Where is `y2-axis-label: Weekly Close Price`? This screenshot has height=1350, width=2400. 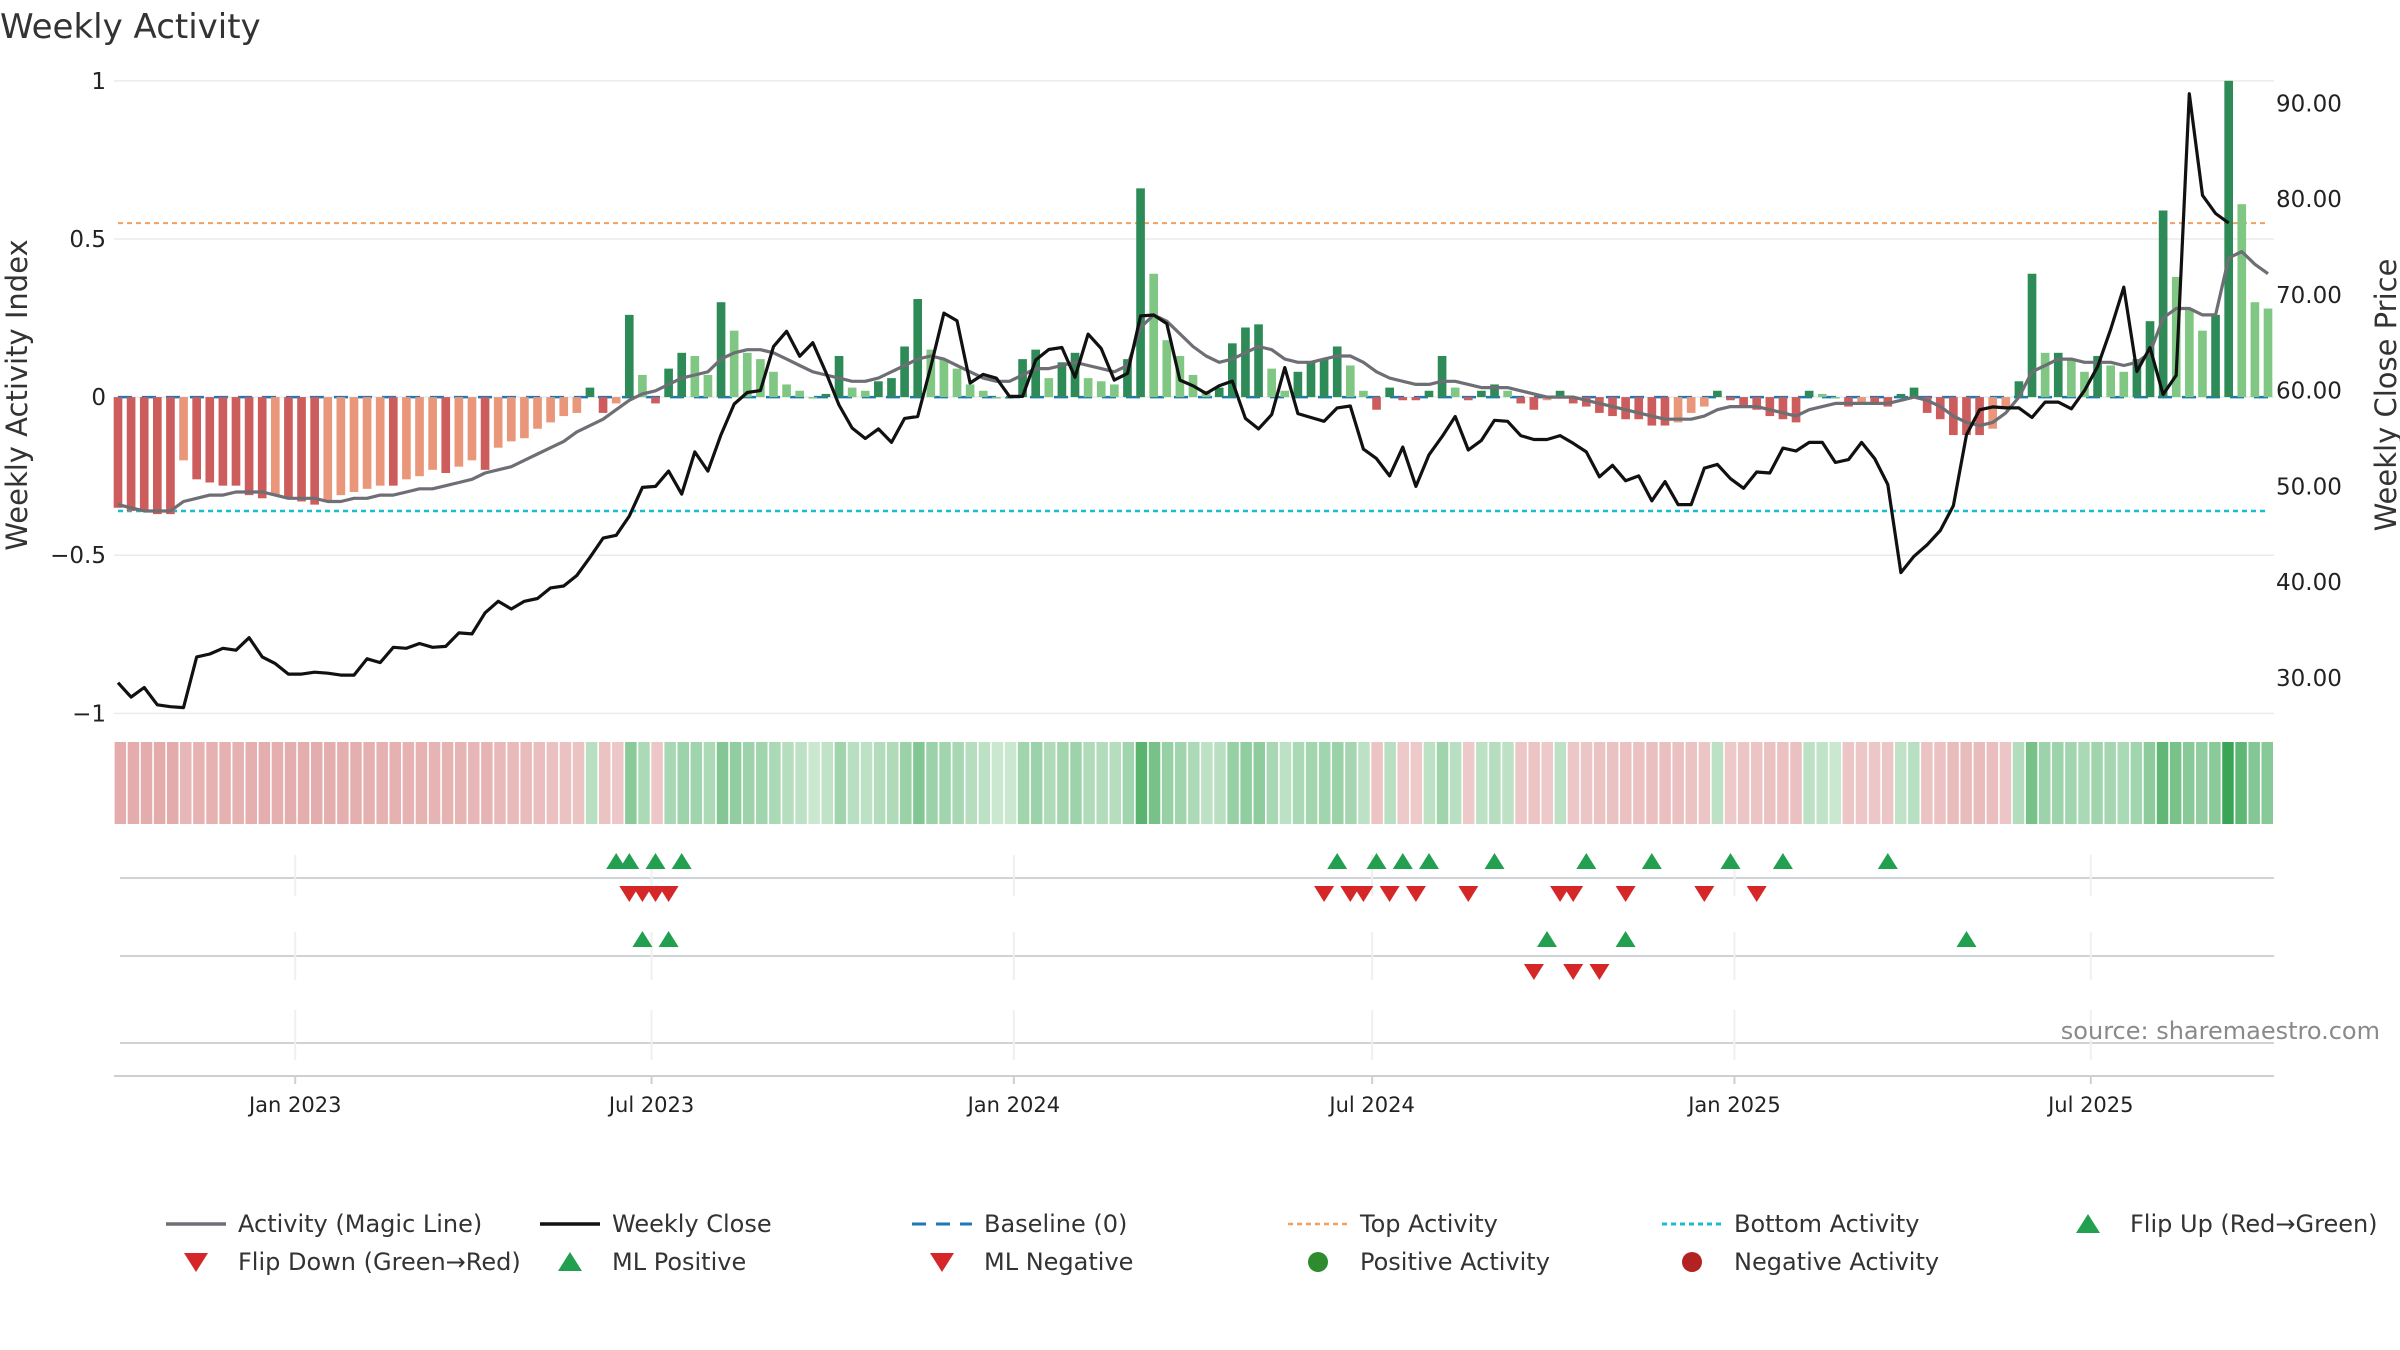
y2-axis-label: Weekly Close Price is located at coordinates (2384, 395).